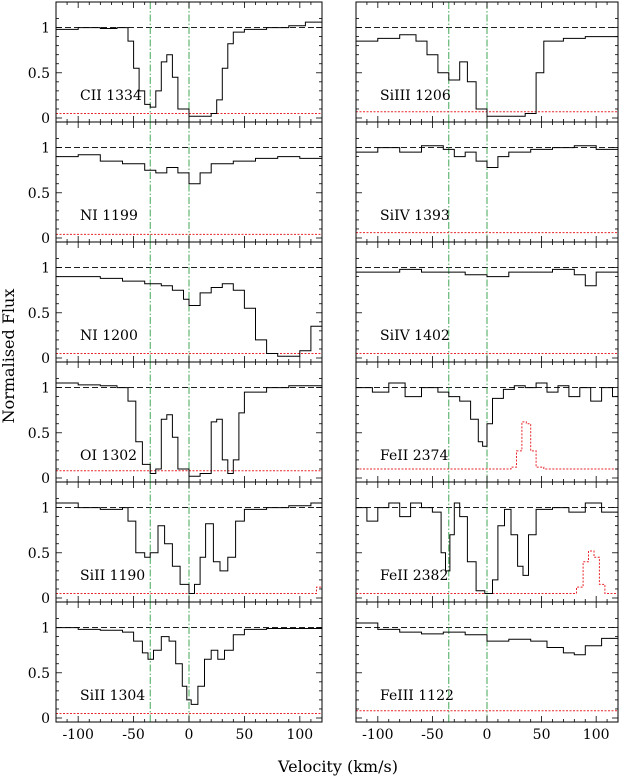 This screenshot has width=622, height=777. I want to click on ion-label-feii-2374: FeII 2374, so click(414, 456).